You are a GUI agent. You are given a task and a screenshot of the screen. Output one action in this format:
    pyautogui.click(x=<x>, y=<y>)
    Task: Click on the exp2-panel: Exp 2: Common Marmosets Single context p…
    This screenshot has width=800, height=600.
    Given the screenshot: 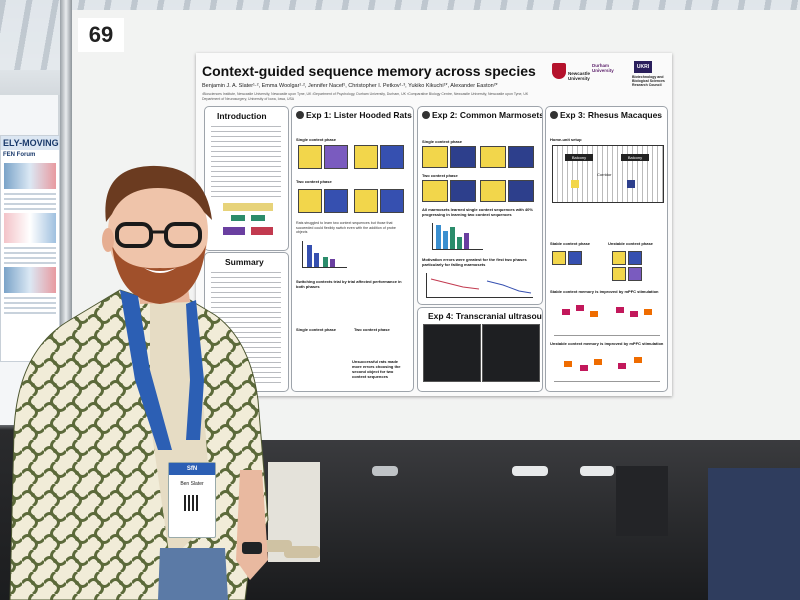 What is the action you would take?
    pyautogui.click(x=480, y=205)
    